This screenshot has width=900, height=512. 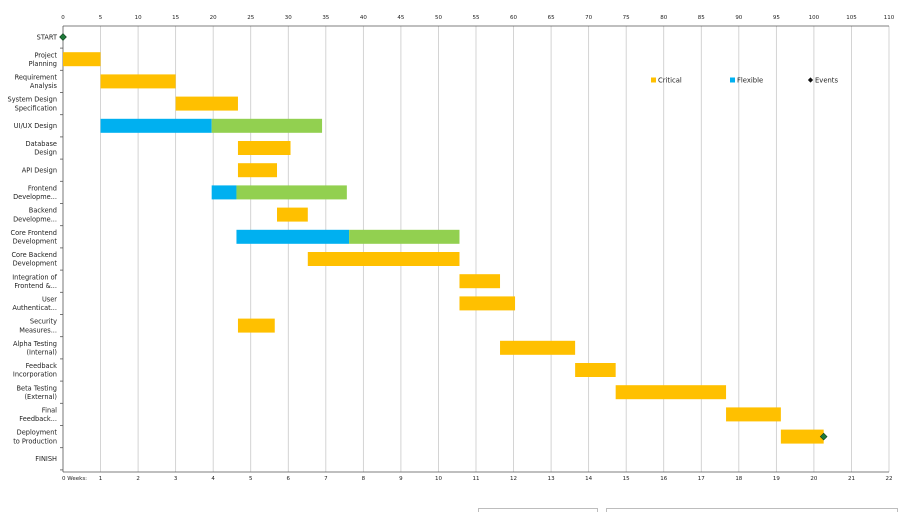 What do you see at coordinates (364, 479) in the screenshot?
I see `bottom-tick-label: 8` at bounding box center [364, 479].